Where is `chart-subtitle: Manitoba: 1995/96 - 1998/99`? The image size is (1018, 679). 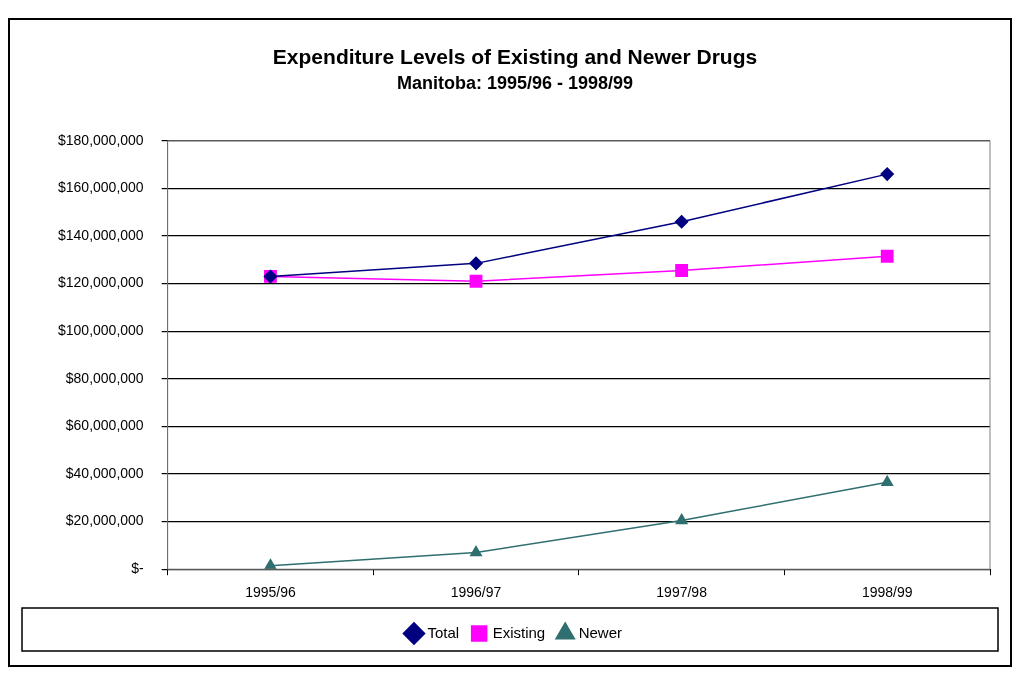 chart-subtitle: Manitoba: 1995/96 - 1998/99 is located at coordinates (515, 82).